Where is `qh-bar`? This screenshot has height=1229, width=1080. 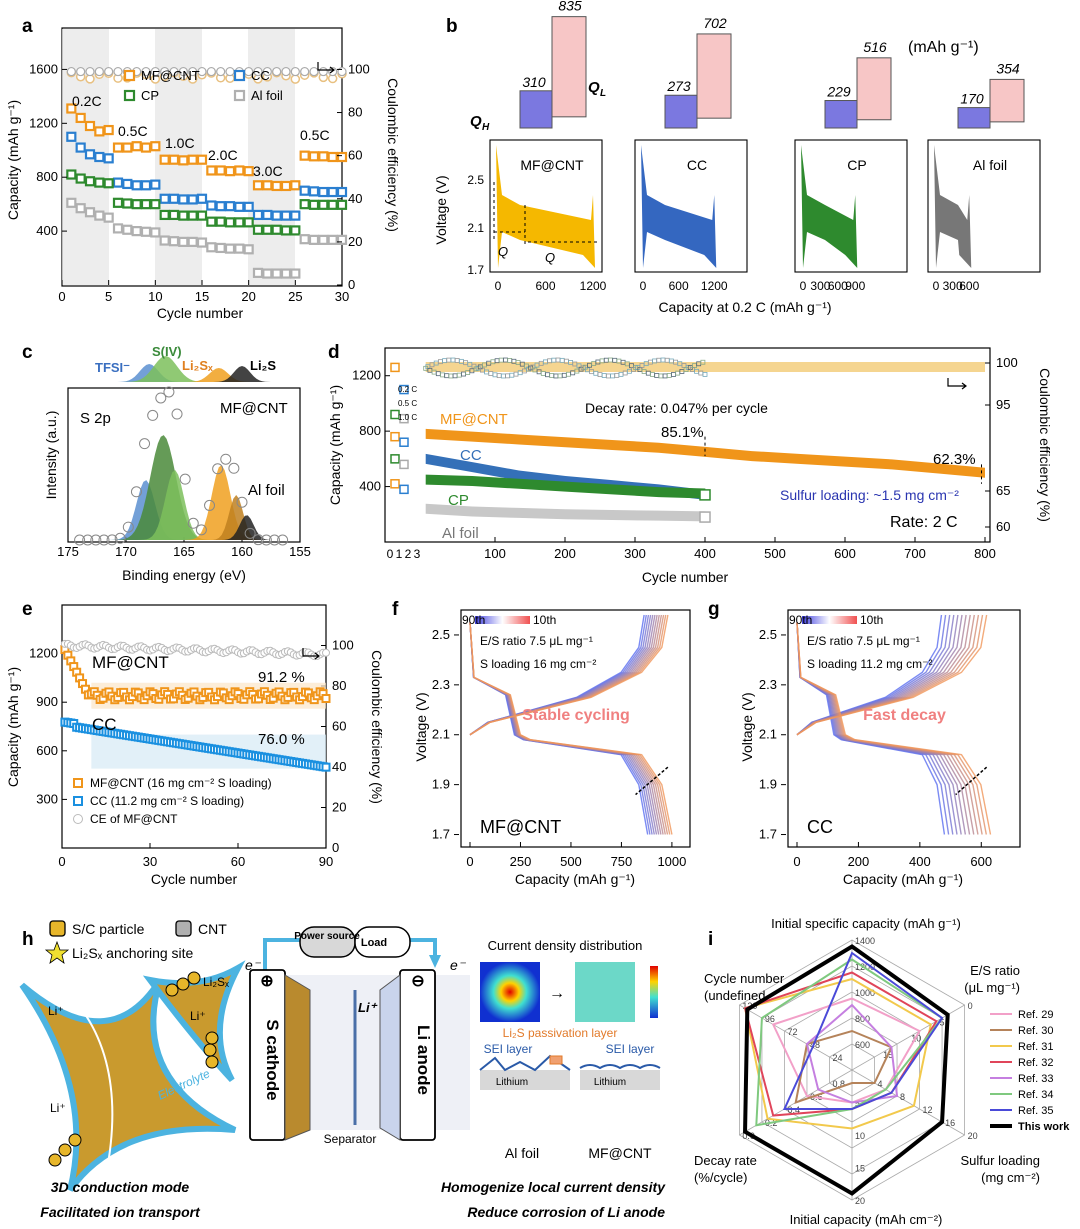
qh-bar is located at coordinates (681, 111).